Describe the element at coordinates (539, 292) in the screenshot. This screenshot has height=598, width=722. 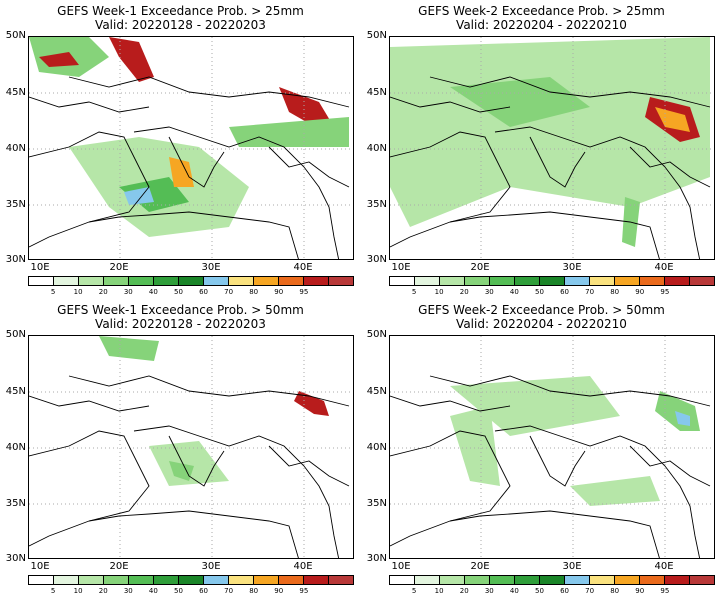
I see `colorbar-label: 50` at that location.